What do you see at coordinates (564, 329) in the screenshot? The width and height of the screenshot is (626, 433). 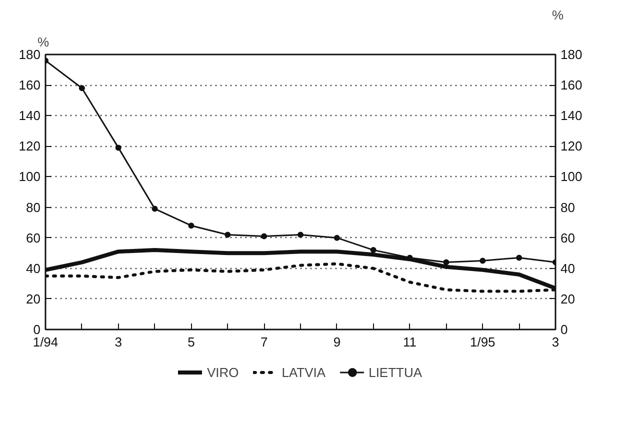 I see `y2-tick-label: 0` at bounding box center [564, 329].